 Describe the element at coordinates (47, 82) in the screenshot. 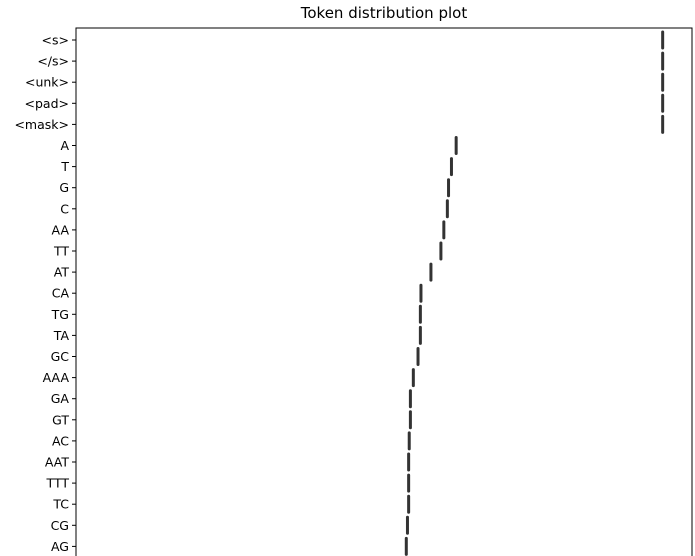

I see `y-tick-label: <unk>` at that location.